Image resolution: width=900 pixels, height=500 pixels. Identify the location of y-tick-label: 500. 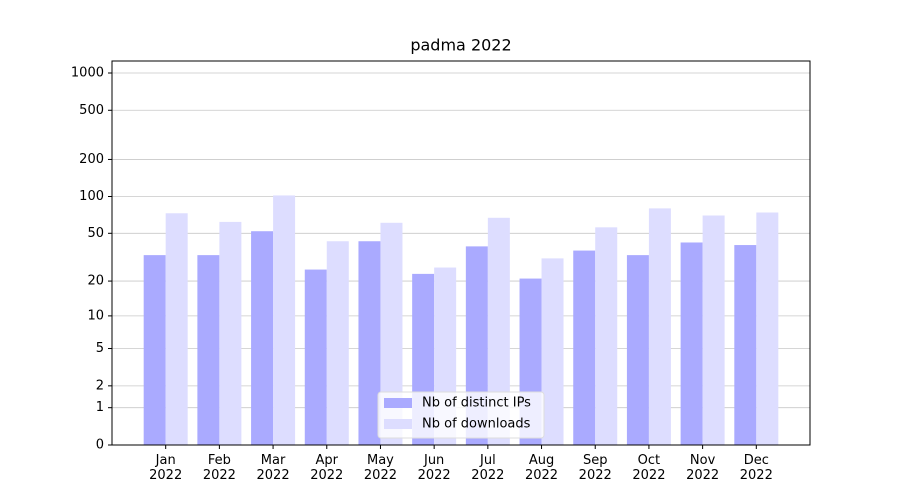
(91, 110).